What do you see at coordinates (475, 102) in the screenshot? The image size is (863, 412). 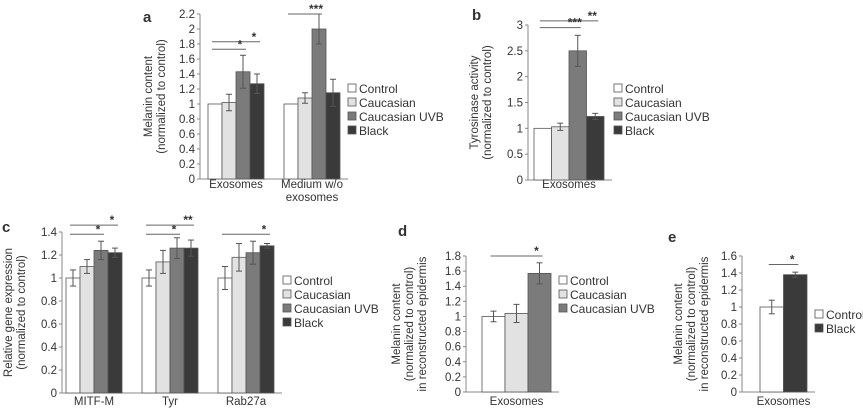 I see `y-axis-label: Tyrosinase activity` at bounding box center [475, 102].